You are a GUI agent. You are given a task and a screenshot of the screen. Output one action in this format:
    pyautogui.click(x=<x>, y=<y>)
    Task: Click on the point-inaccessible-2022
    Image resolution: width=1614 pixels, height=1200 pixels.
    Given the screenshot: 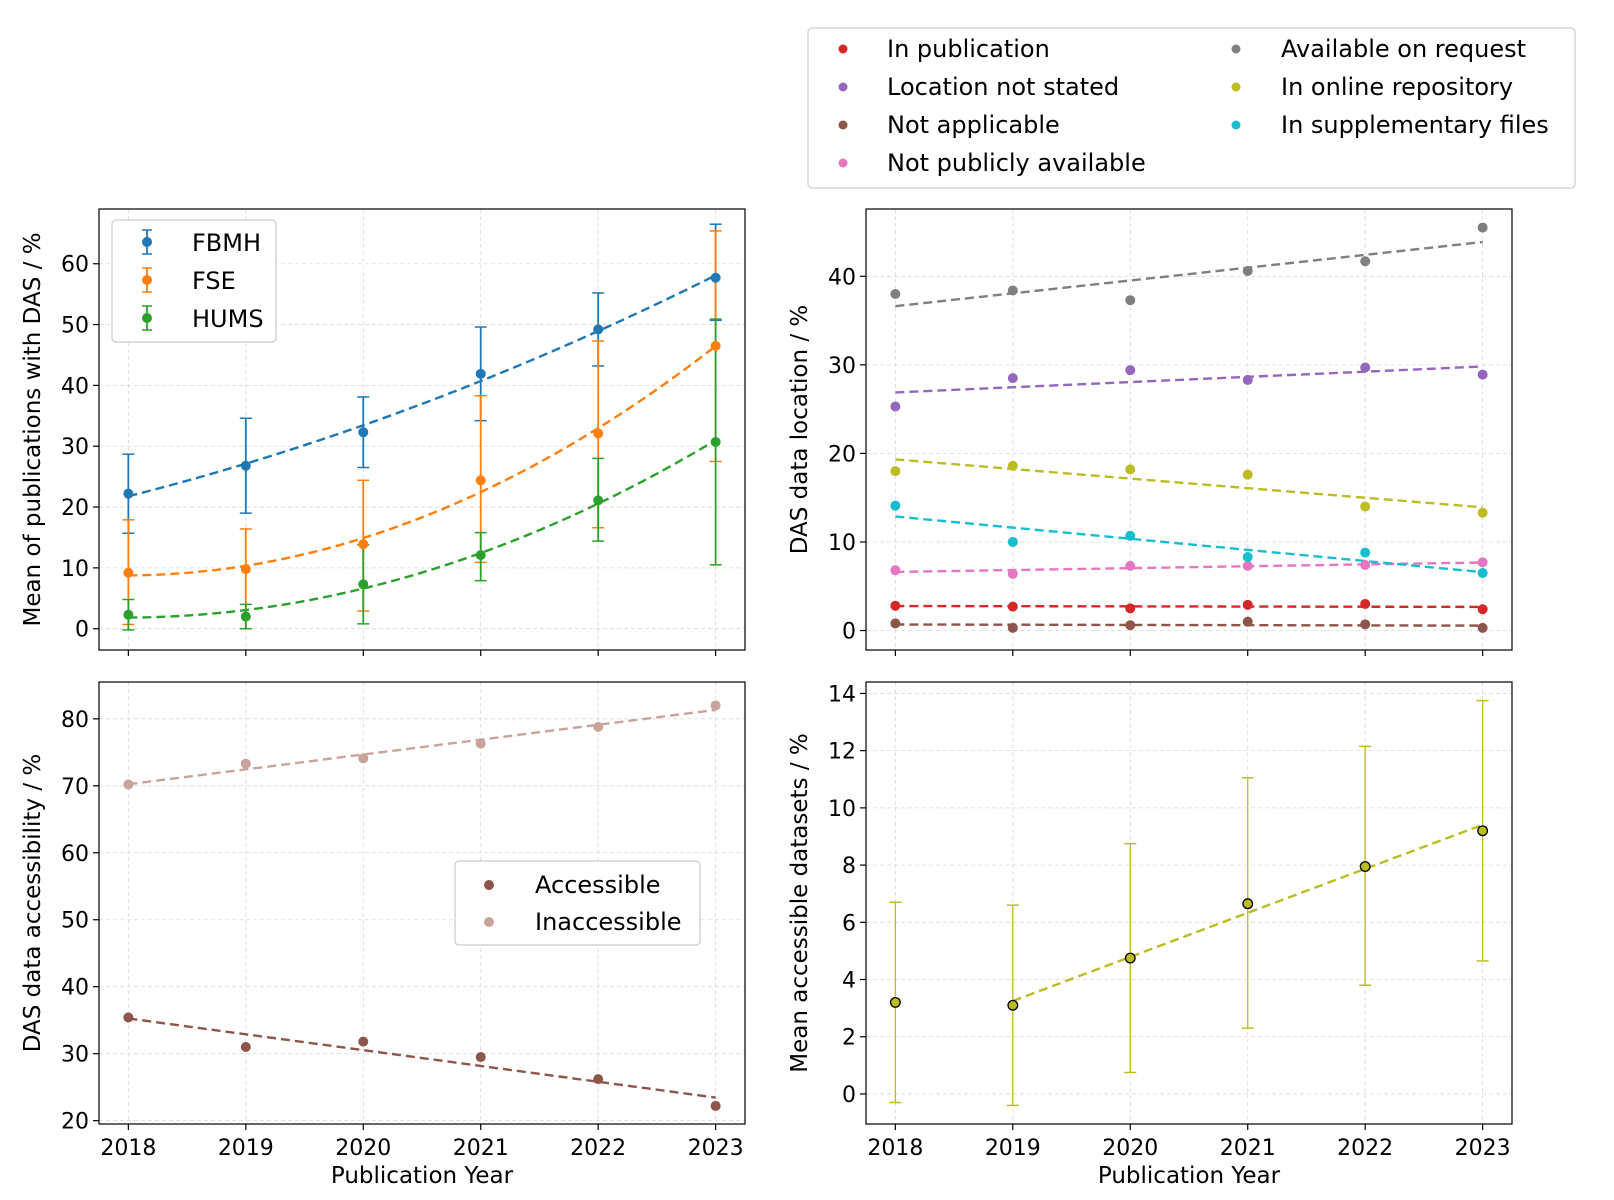 What is the action you would take?
    pyautogui.click(x=598, y=726)
    